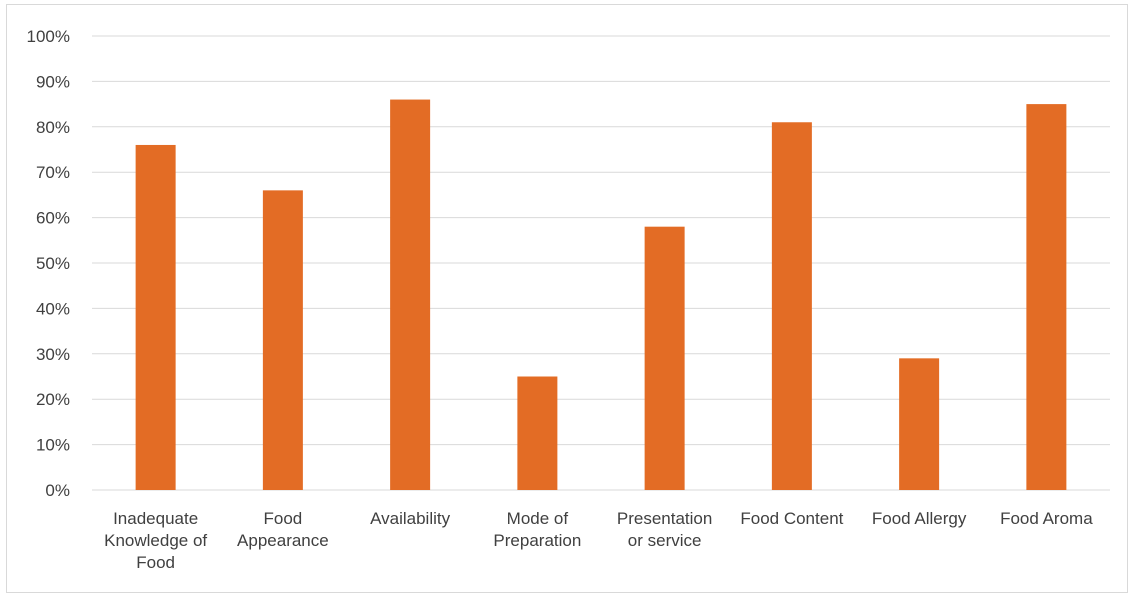  What do you see at coordinates (537, 529) in the screenshot?
I see `x-tick-label: Mode of Preparation` at bounding box center [537, 529].